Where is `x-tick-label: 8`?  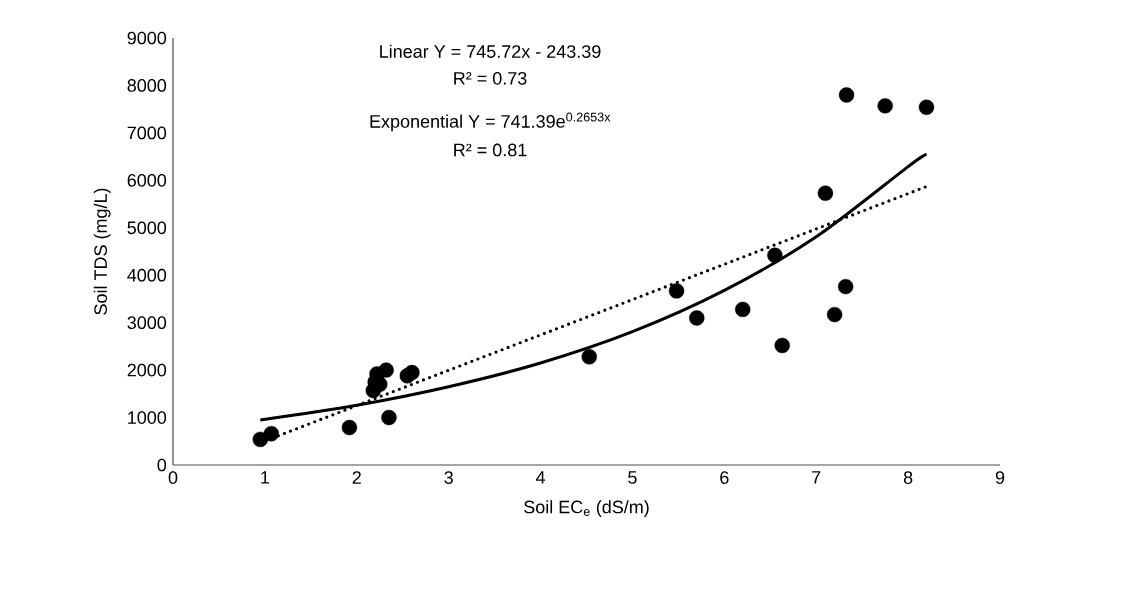
x-tick-label: 8 is located at coordinates (908, 477).